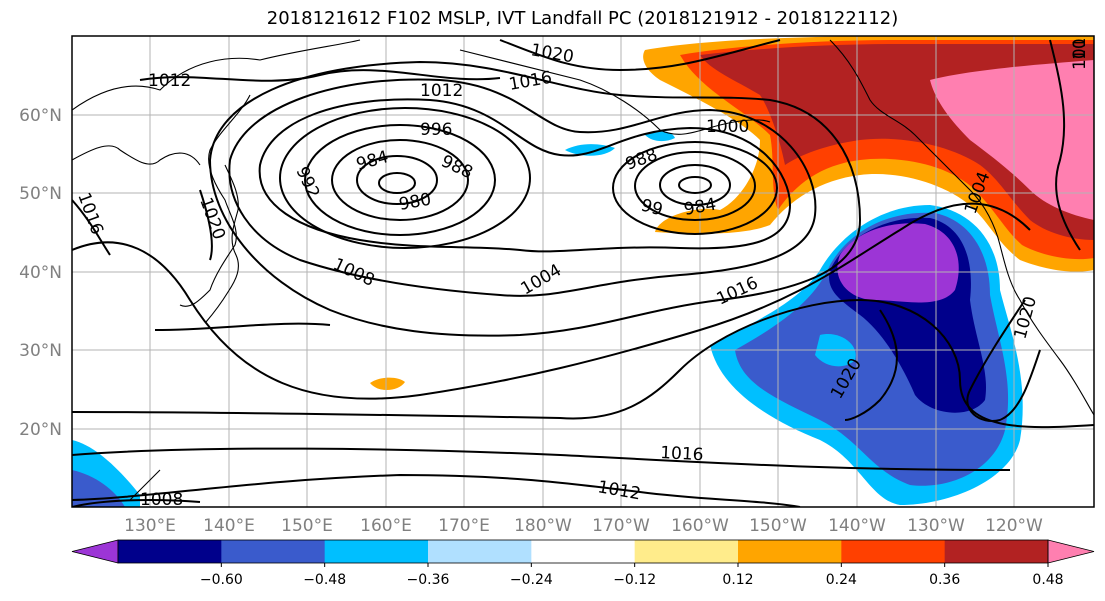 The width and height of the screenshot is (1105, 601). Describe the element at coordinates (700, 526) in the screenshot. I see `lon-label: 160°W` at that location.